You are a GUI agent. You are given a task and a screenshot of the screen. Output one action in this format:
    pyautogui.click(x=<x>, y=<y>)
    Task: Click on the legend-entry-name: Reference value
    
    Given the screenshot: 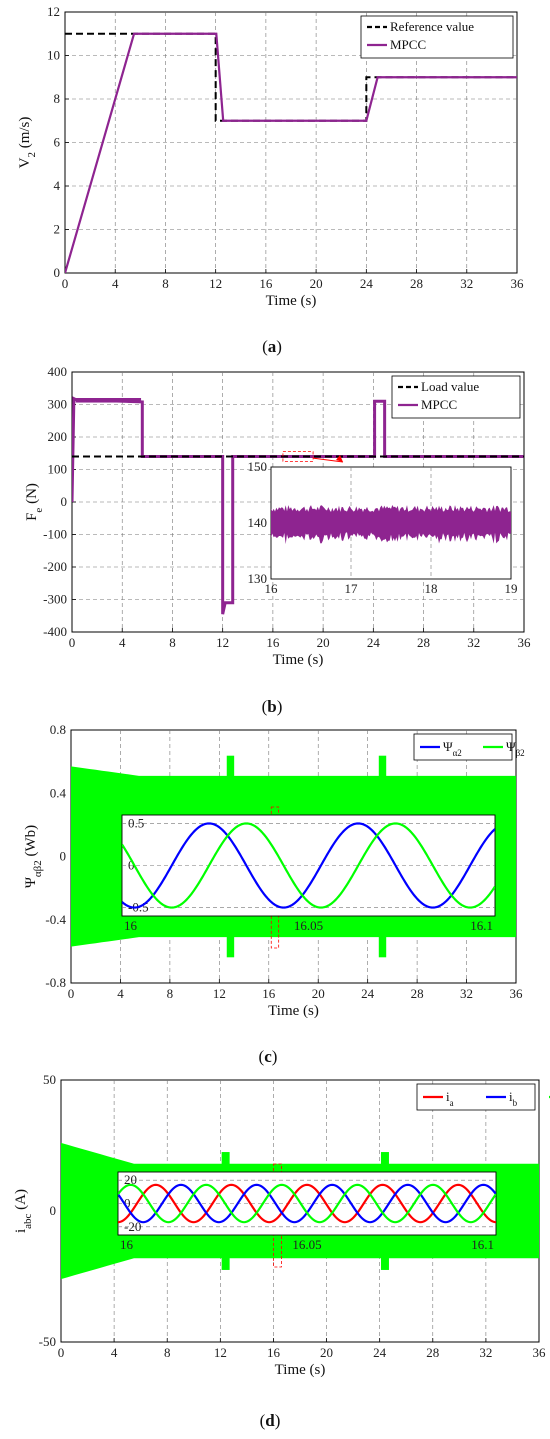 What is the action you would take?
    pyautogui.click(x=432, y=26)
    